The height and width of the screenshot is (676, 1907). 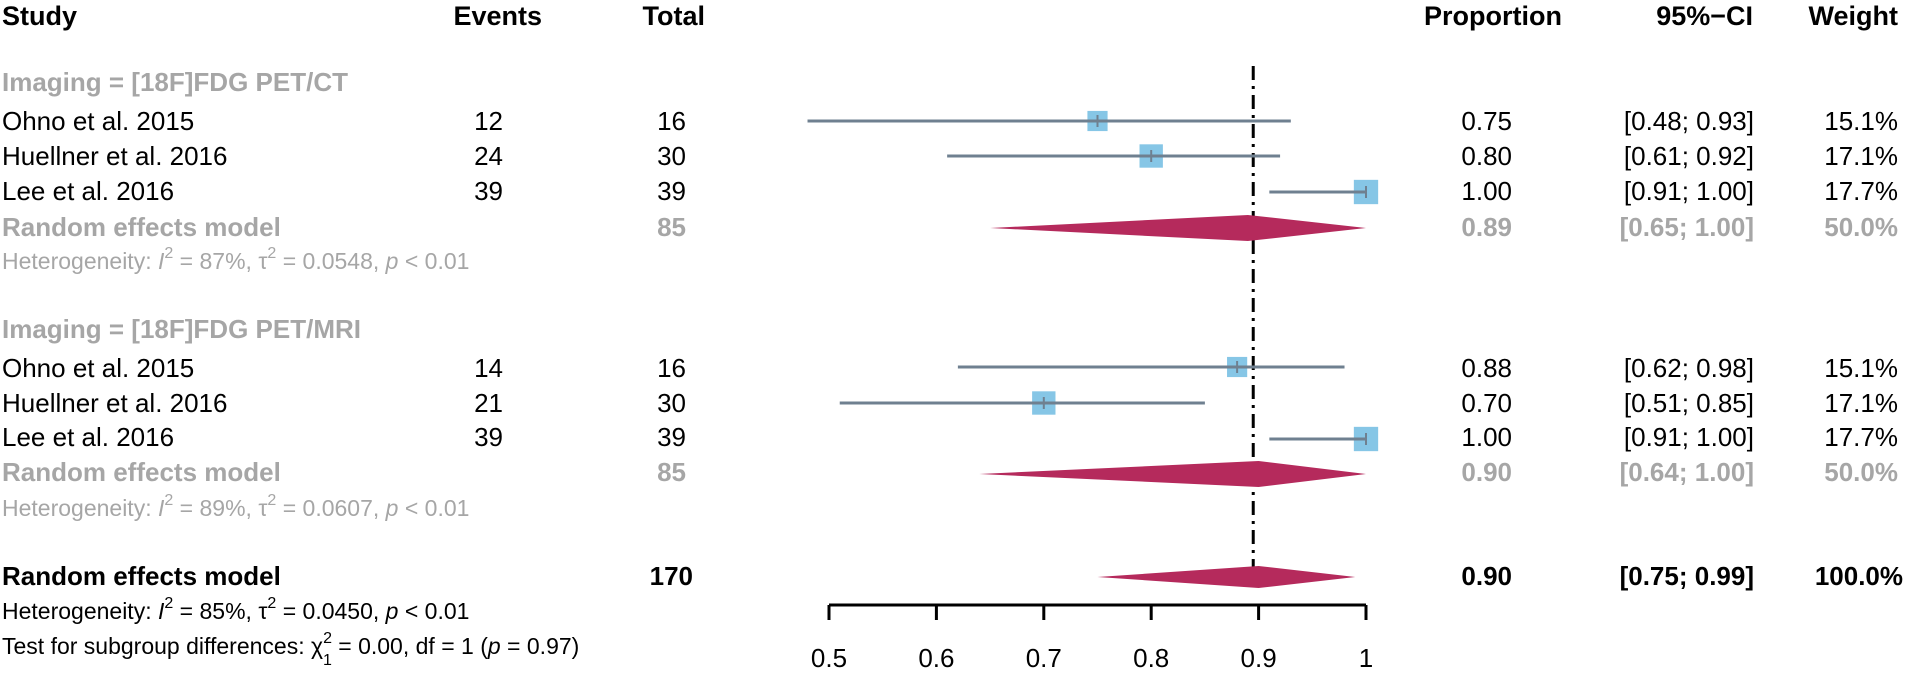 I want to click on study-events: 21, so click(x=488, y=403).